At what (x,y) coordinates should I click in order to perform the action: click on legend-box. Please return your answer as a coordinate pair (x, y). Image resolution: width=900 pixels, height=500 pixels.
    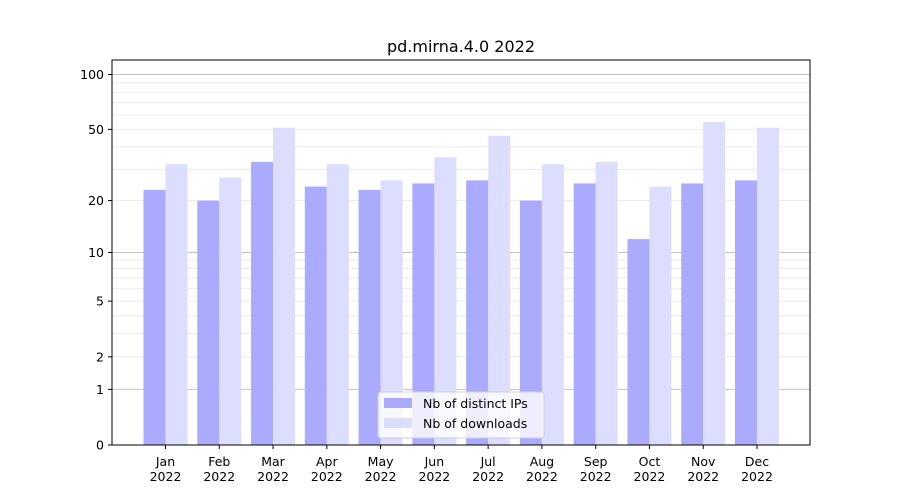
    Looking at the image, I should click on (461, 415).